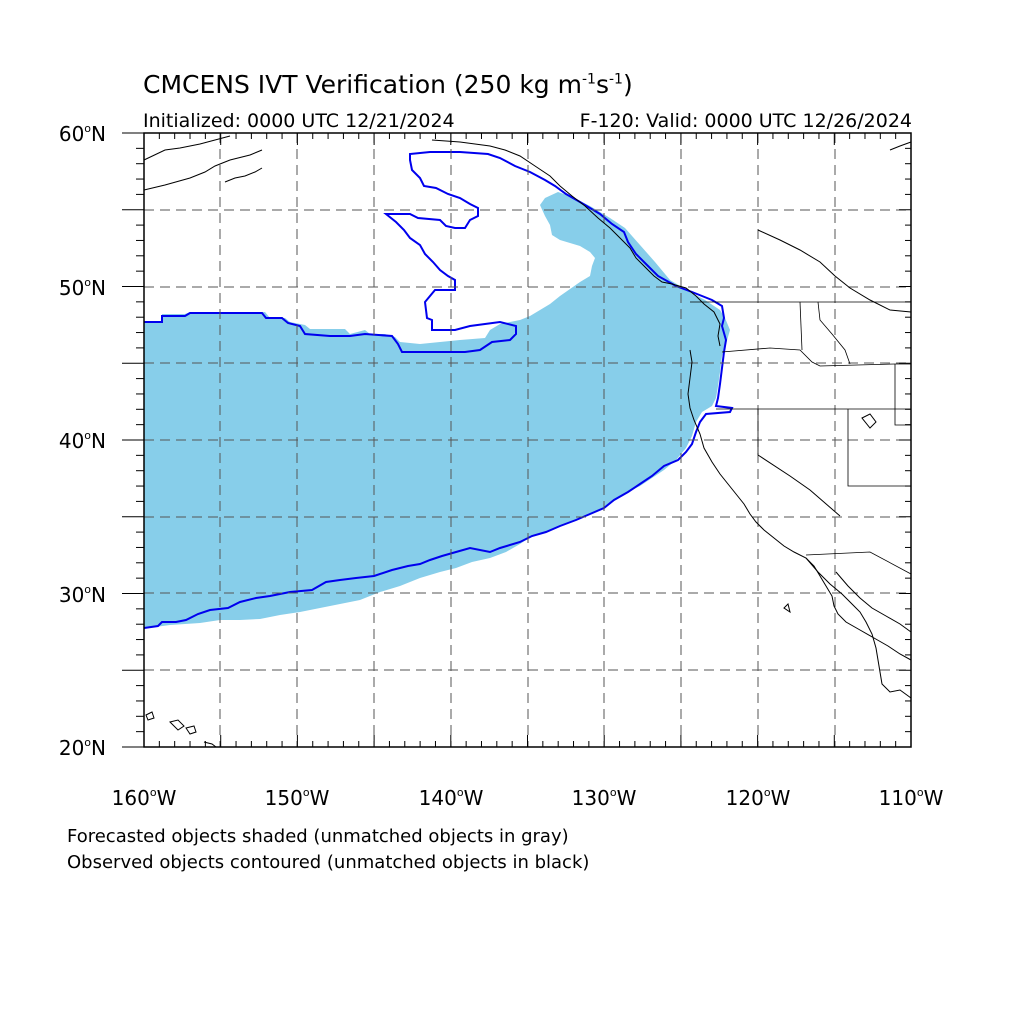 This screenshot has height=1024, width=1024. What do you see at coordinates (451, 798) in the screenshot?
I see `lon-label-140w: 140oW` at bounding box center [451, 798].